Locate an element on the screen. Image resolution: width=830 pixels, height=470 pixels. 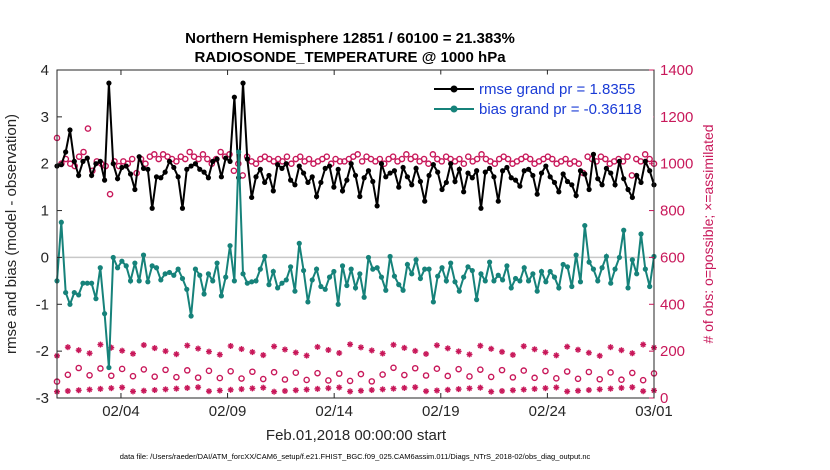
x-tick-label: 03/01 is located at coordinates (654, 411).